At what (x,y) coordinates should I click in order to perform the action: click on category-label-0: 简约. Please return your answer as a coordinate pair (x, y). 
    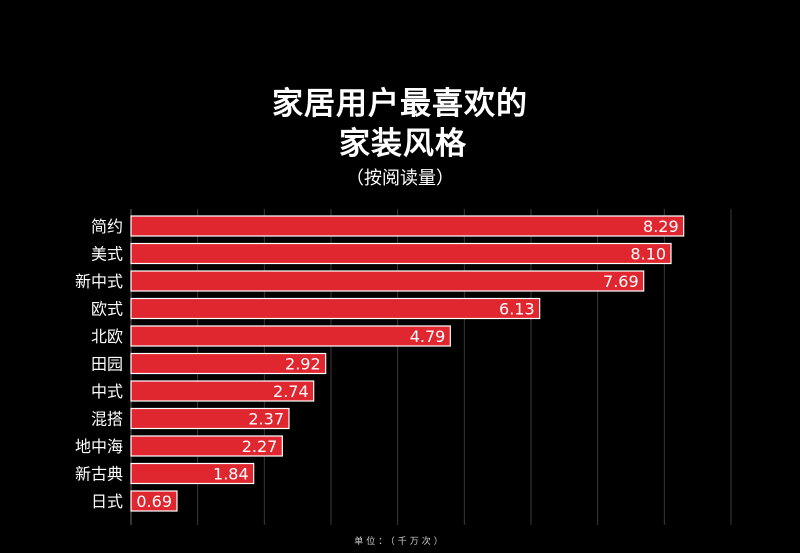
    Looking at the image, I should click on (107, 226).